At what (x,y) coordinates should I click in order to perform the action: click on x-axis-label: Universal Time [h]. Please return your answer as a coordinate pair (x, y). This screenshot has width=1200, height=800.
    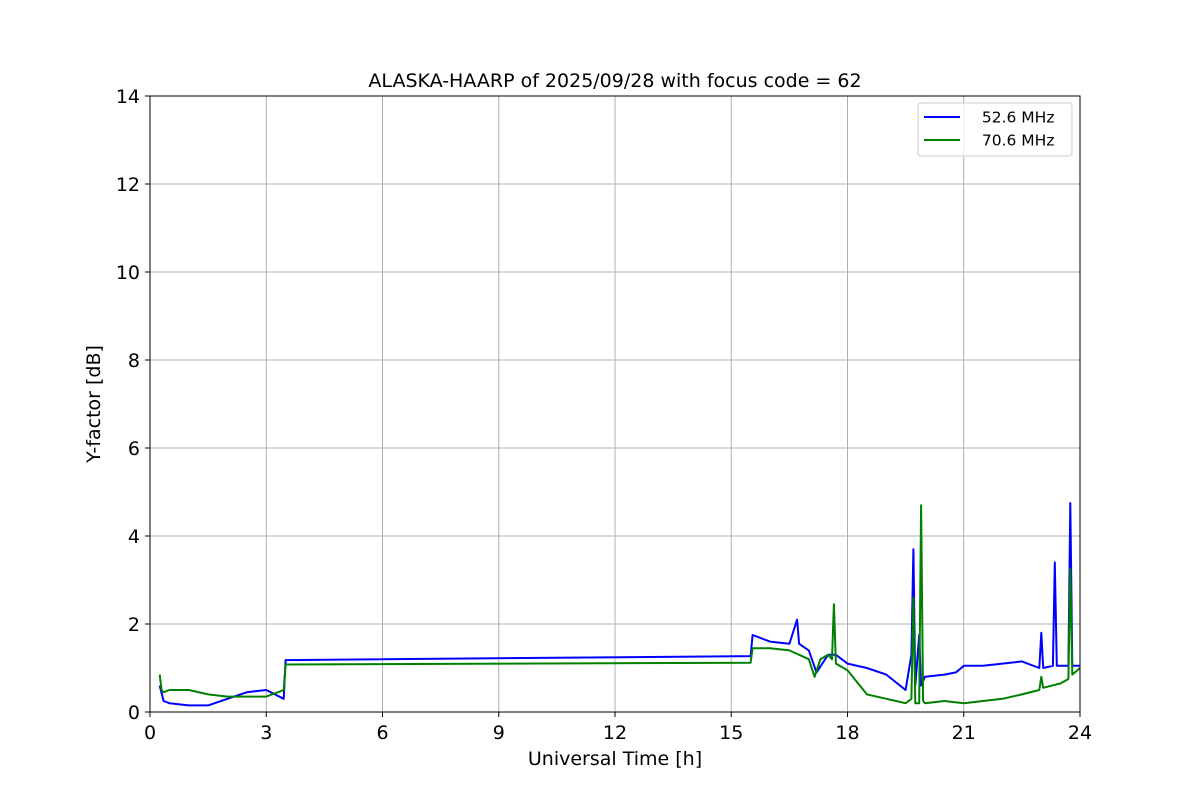
    Looking at the image, I should click on (615, 759).